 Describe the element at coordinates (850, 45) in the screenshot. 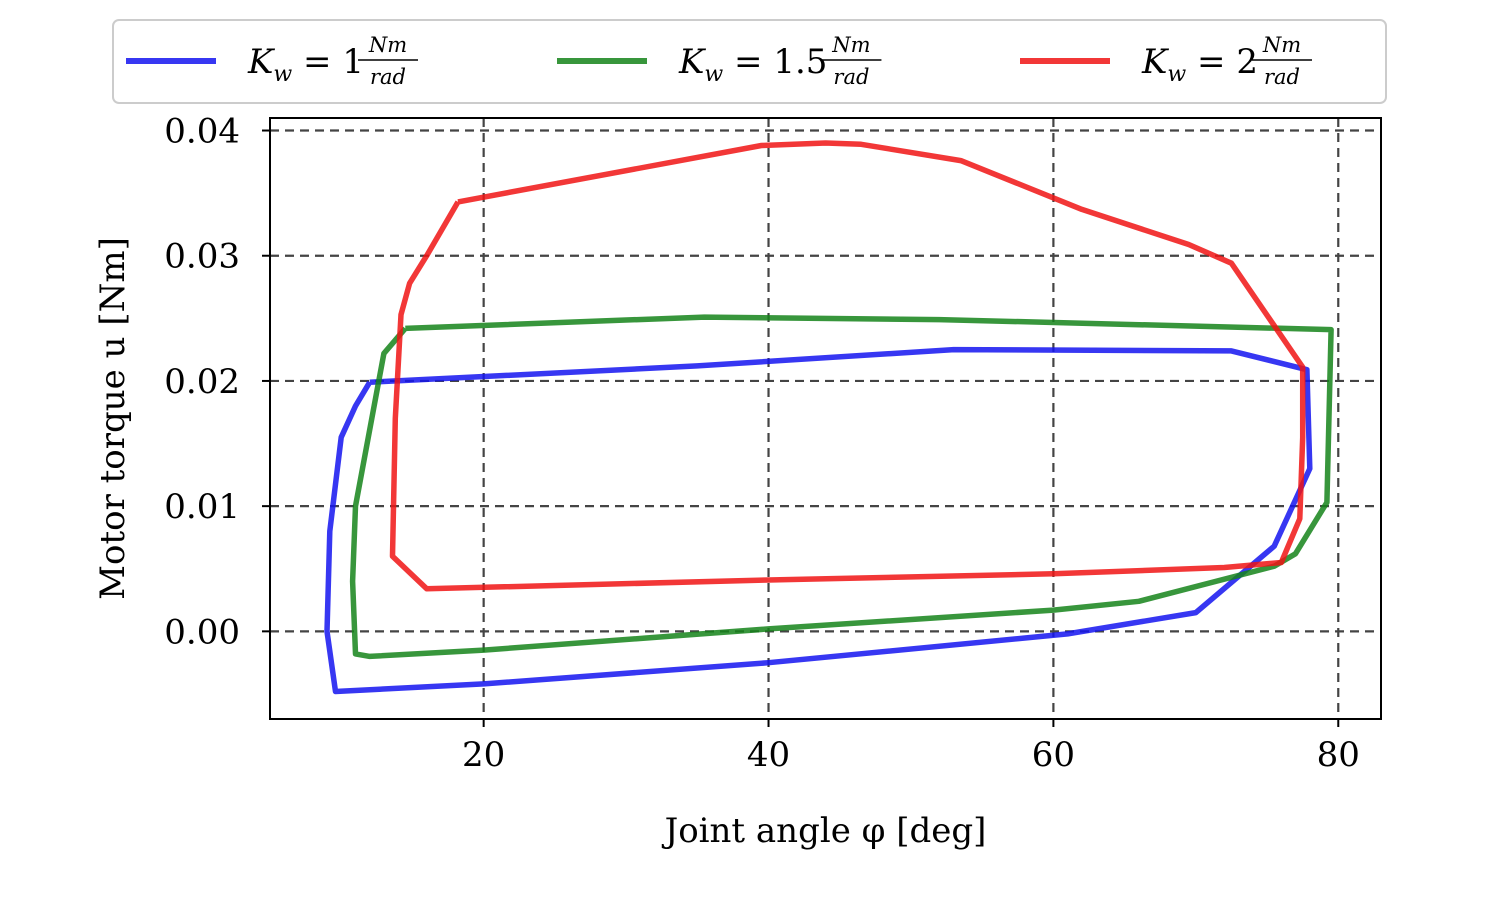

I see `legend-frac-num-2: Nm` at that location.